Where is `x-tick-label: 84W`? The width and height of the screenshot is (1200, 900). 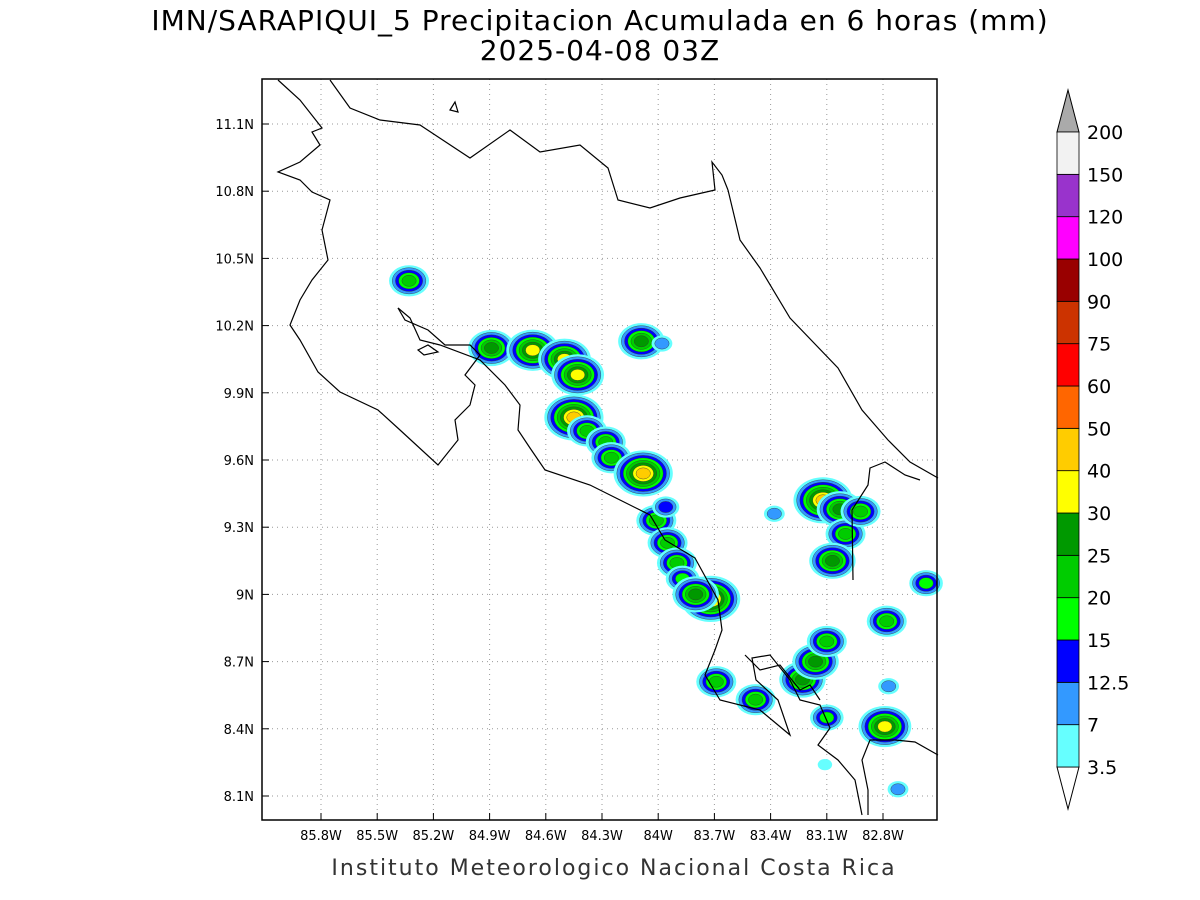 x-tick-label: 84W is located at coordinates (658, 836).